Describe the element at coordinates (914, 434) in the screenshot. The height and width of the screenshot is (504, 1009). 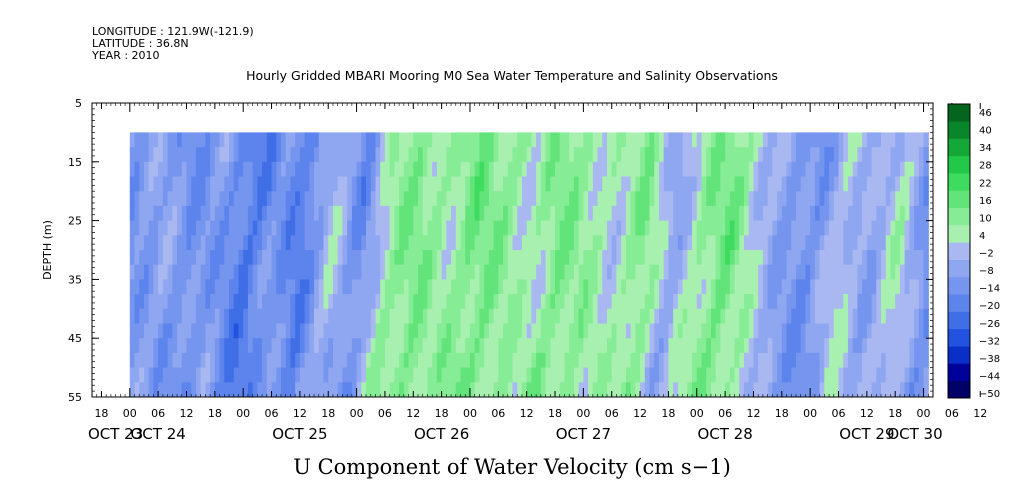
I see `x-day-label: OCT 30` at that location.